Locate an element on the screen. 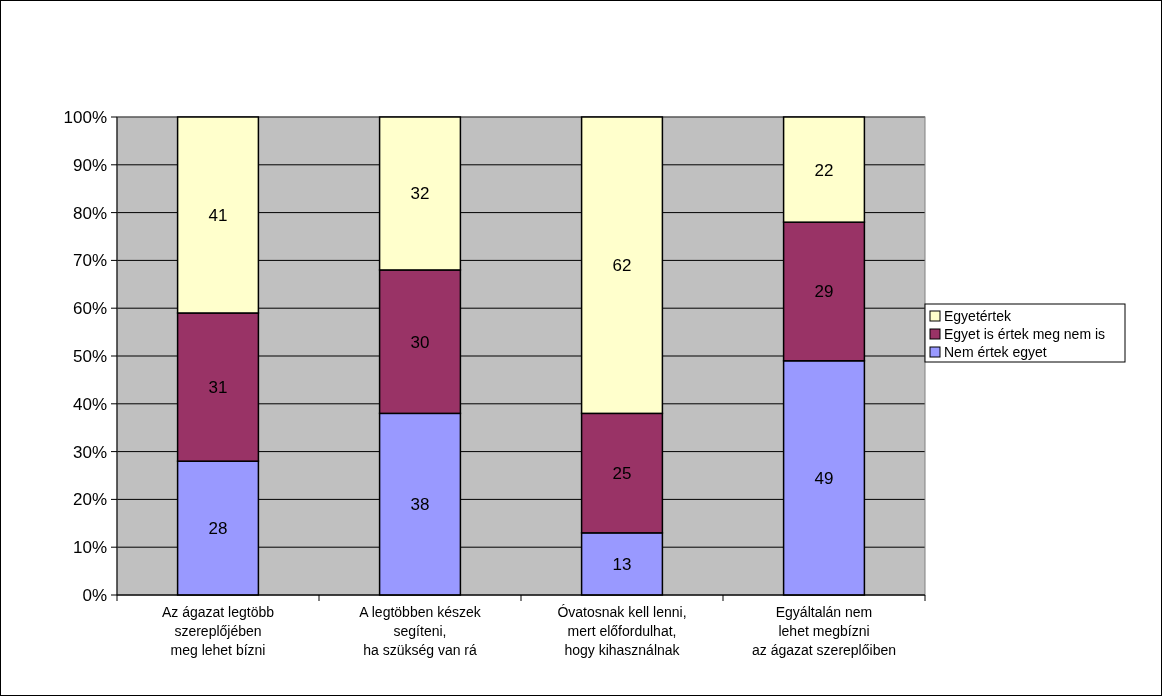  x-tick-label: Óvatosnak kell lenni, mert előfordulhat, hogy kihasználnak is located at coordinates (622, 631).